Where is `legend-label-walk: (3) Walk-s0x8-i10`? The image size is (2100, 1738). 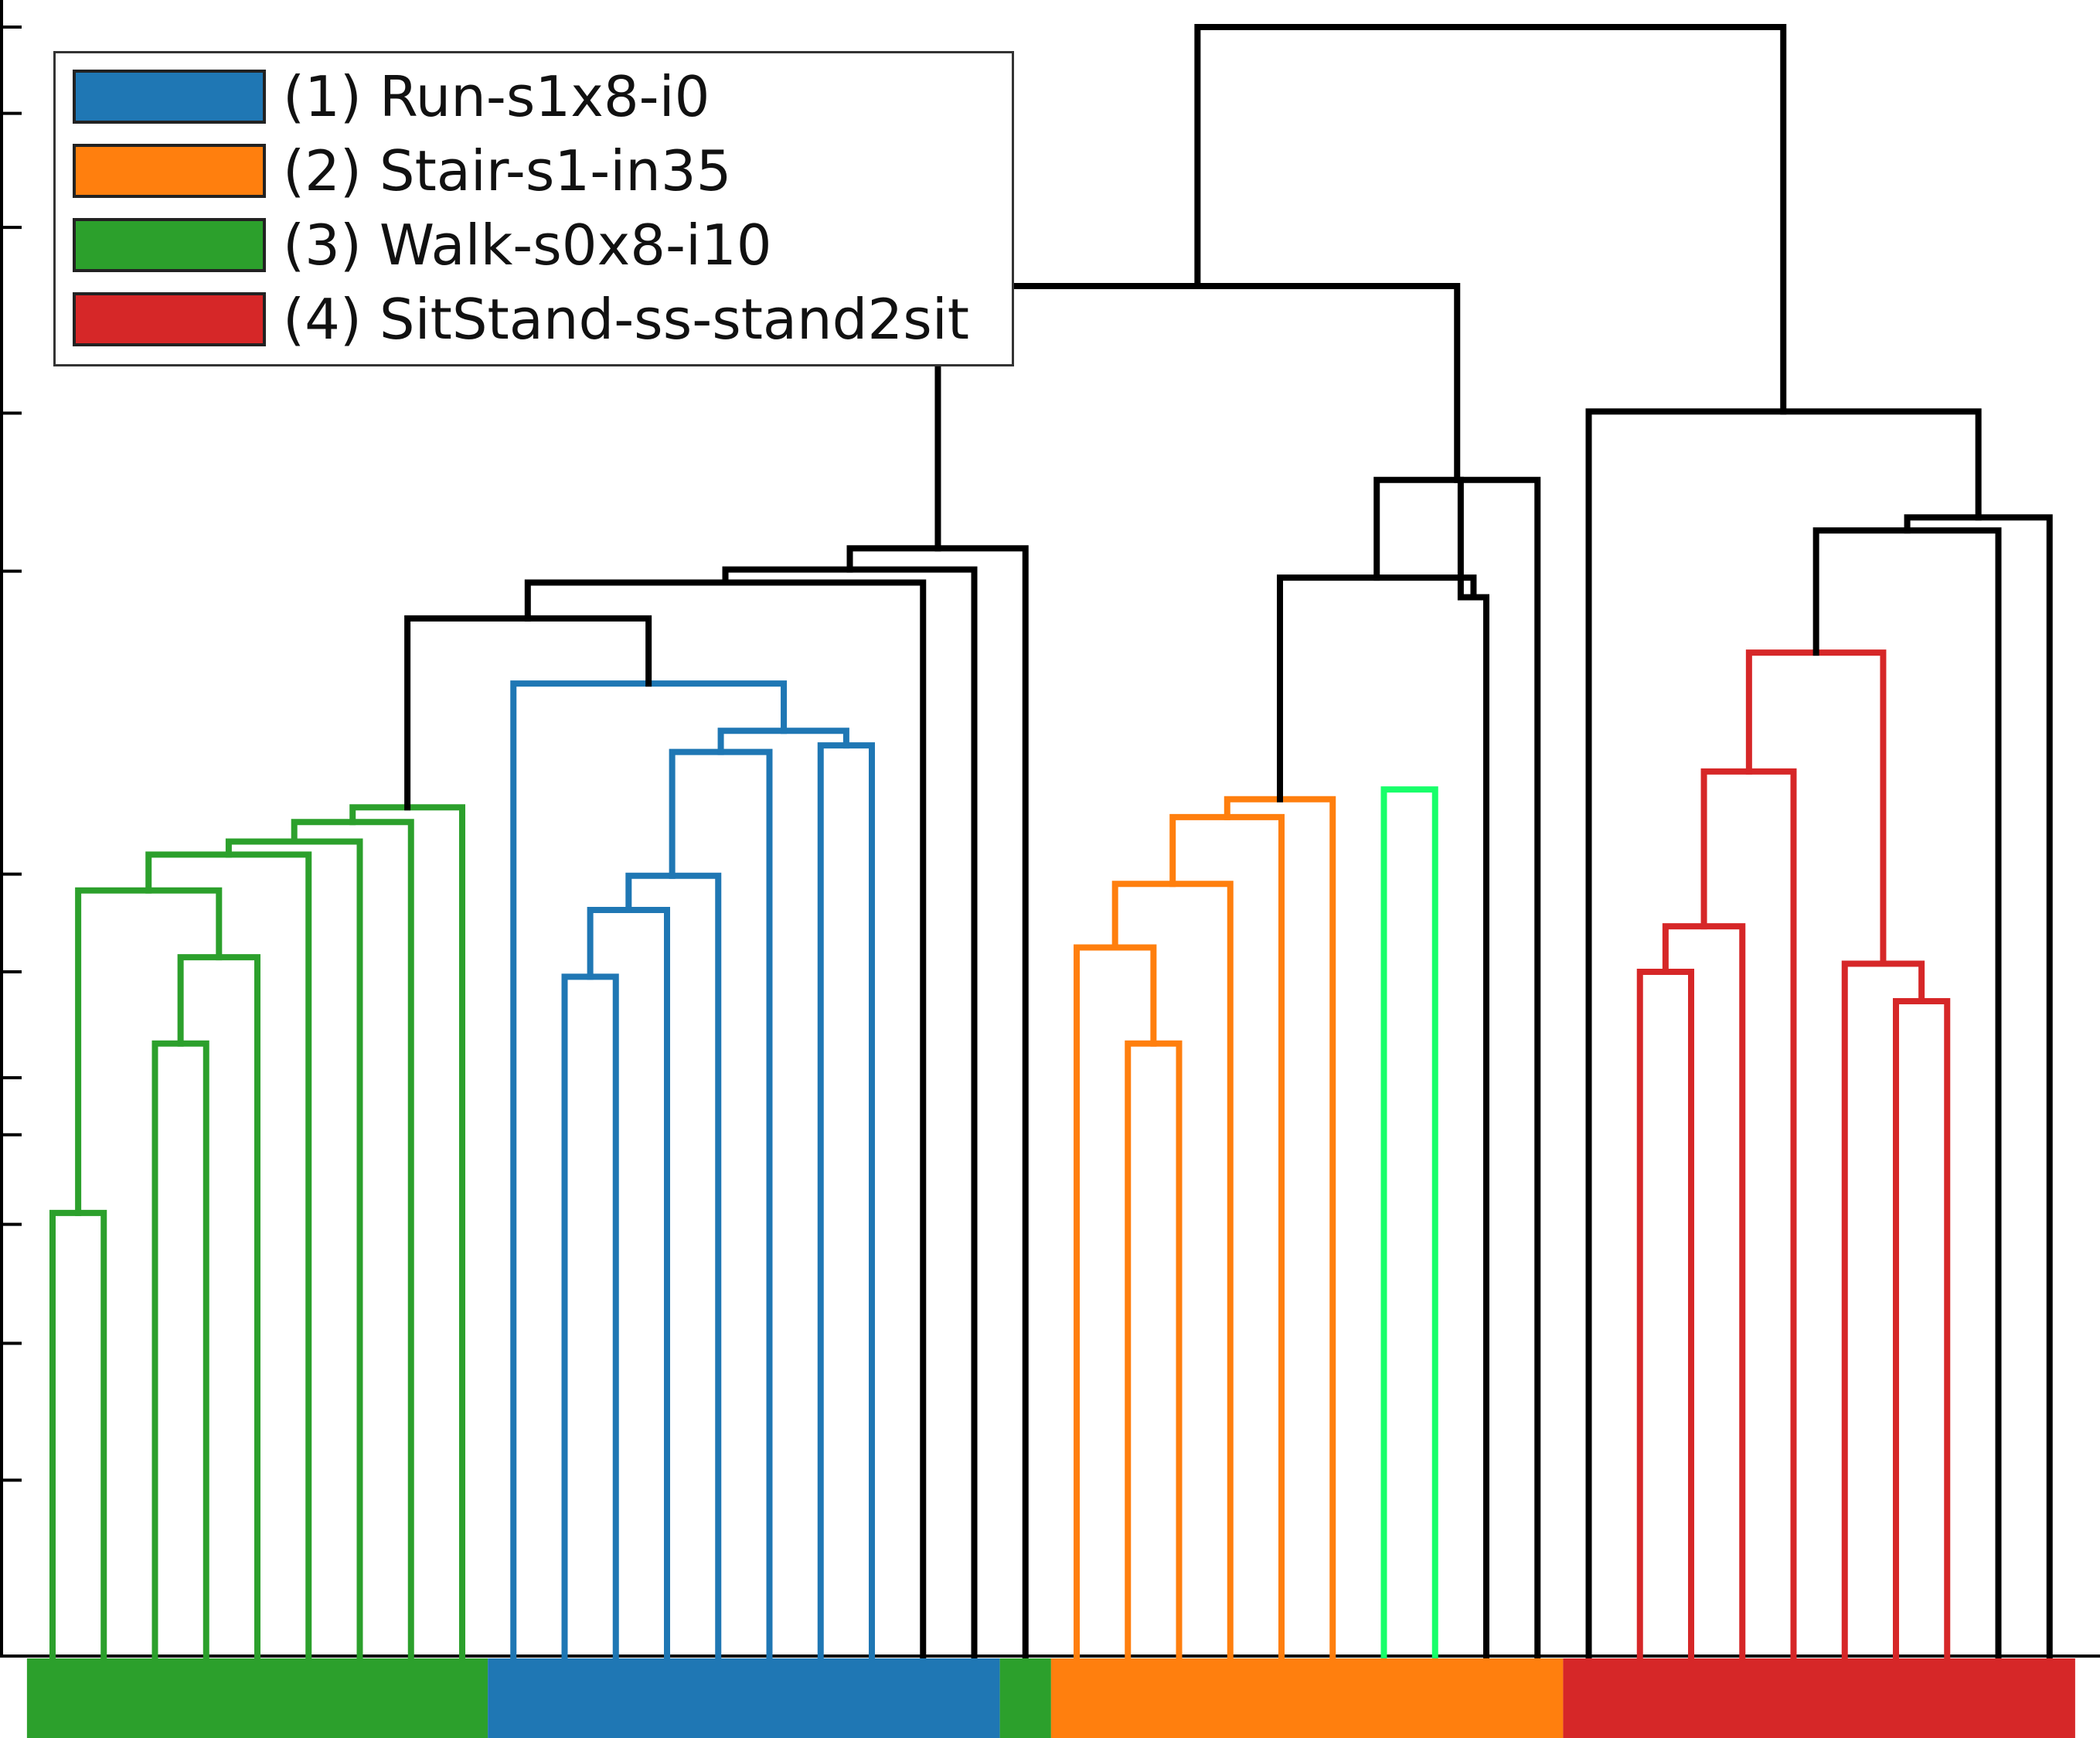
legend-label-walk: (3) Walk-s0x8-i10 is located at coordinates (527, 246).